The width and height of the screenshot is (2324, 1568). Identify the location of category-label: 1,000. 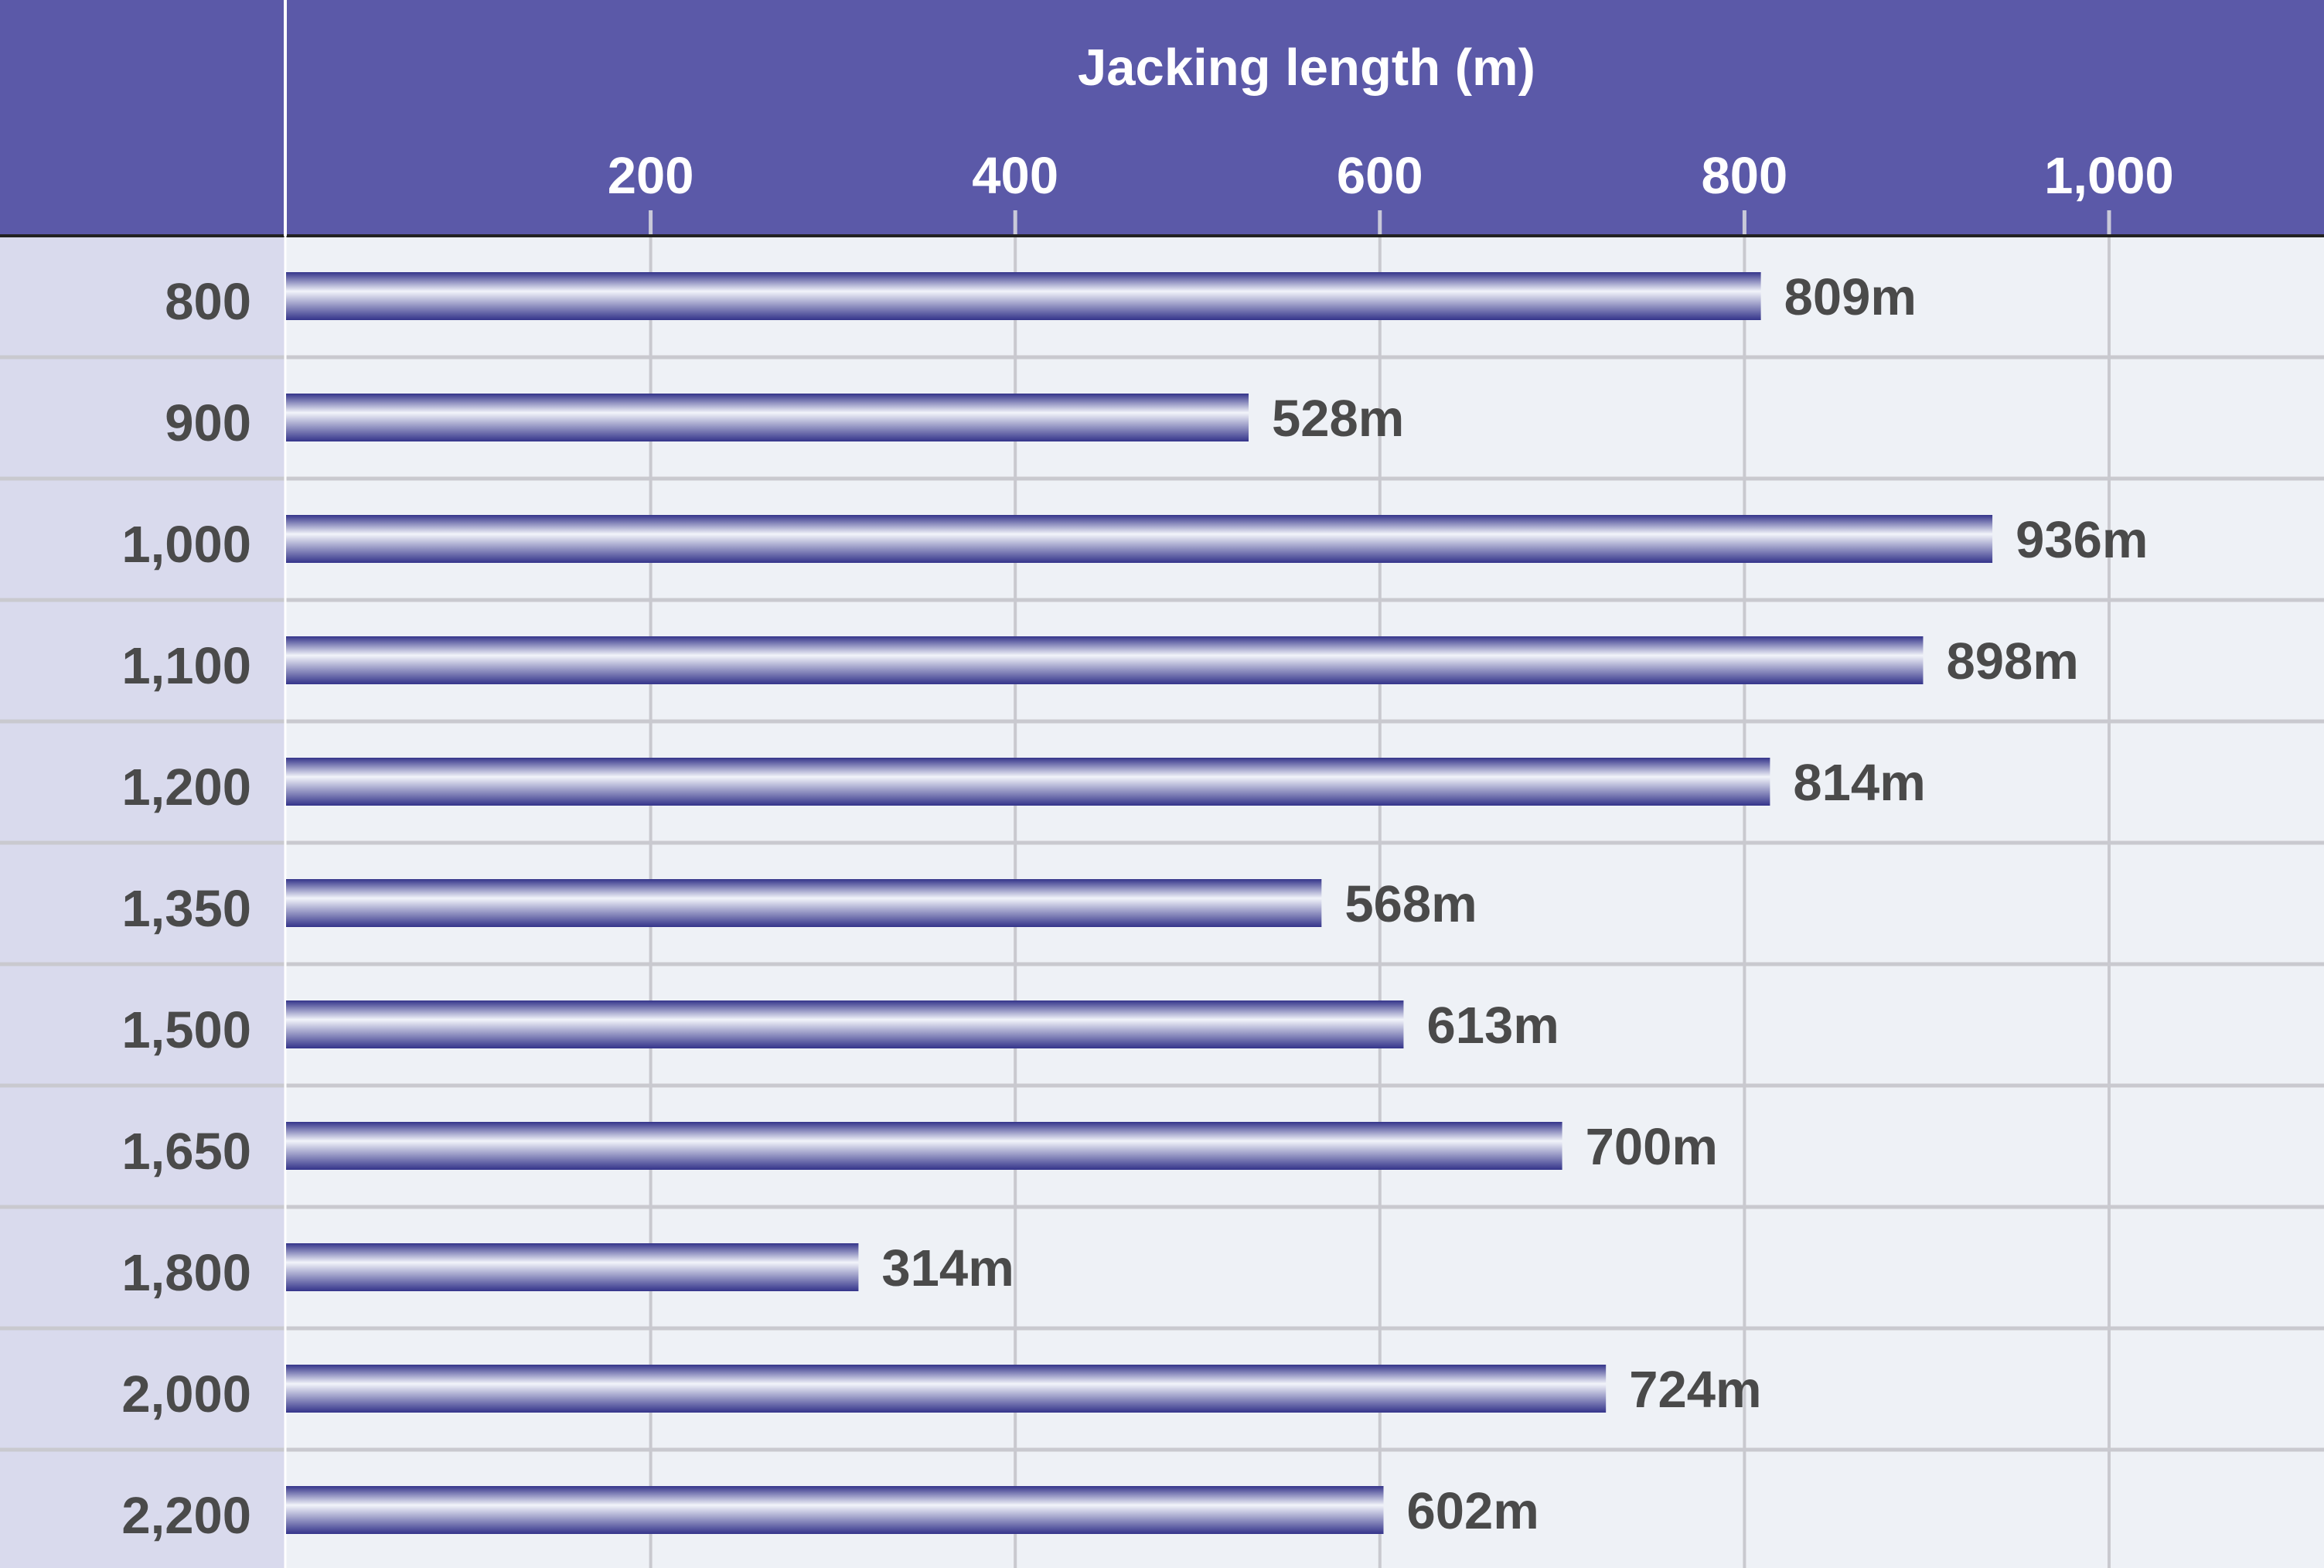
(186, 545).